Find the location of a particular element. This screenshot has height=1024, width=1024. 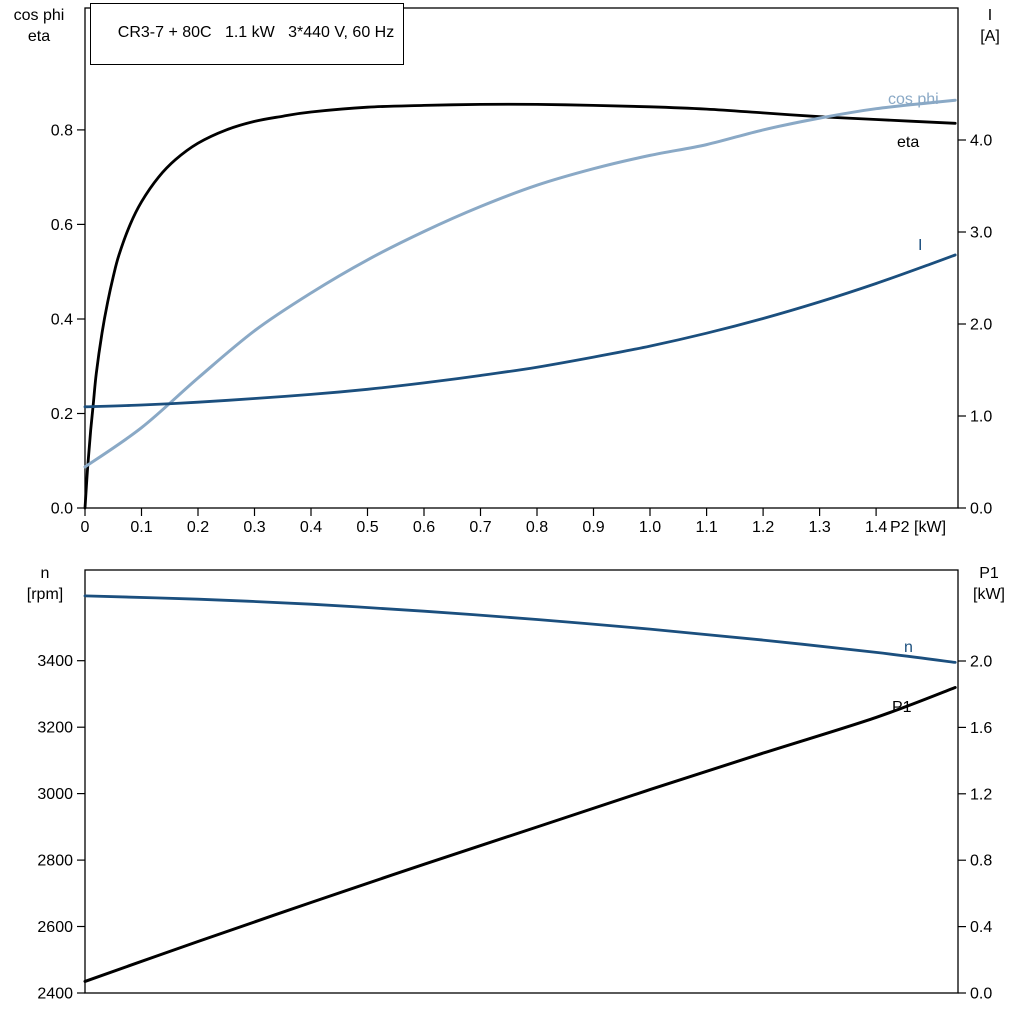

chart-title: CR3-7 + 80C 1.1 kW 3*440 V, 60 Hz is located at coordinates (256, 32).